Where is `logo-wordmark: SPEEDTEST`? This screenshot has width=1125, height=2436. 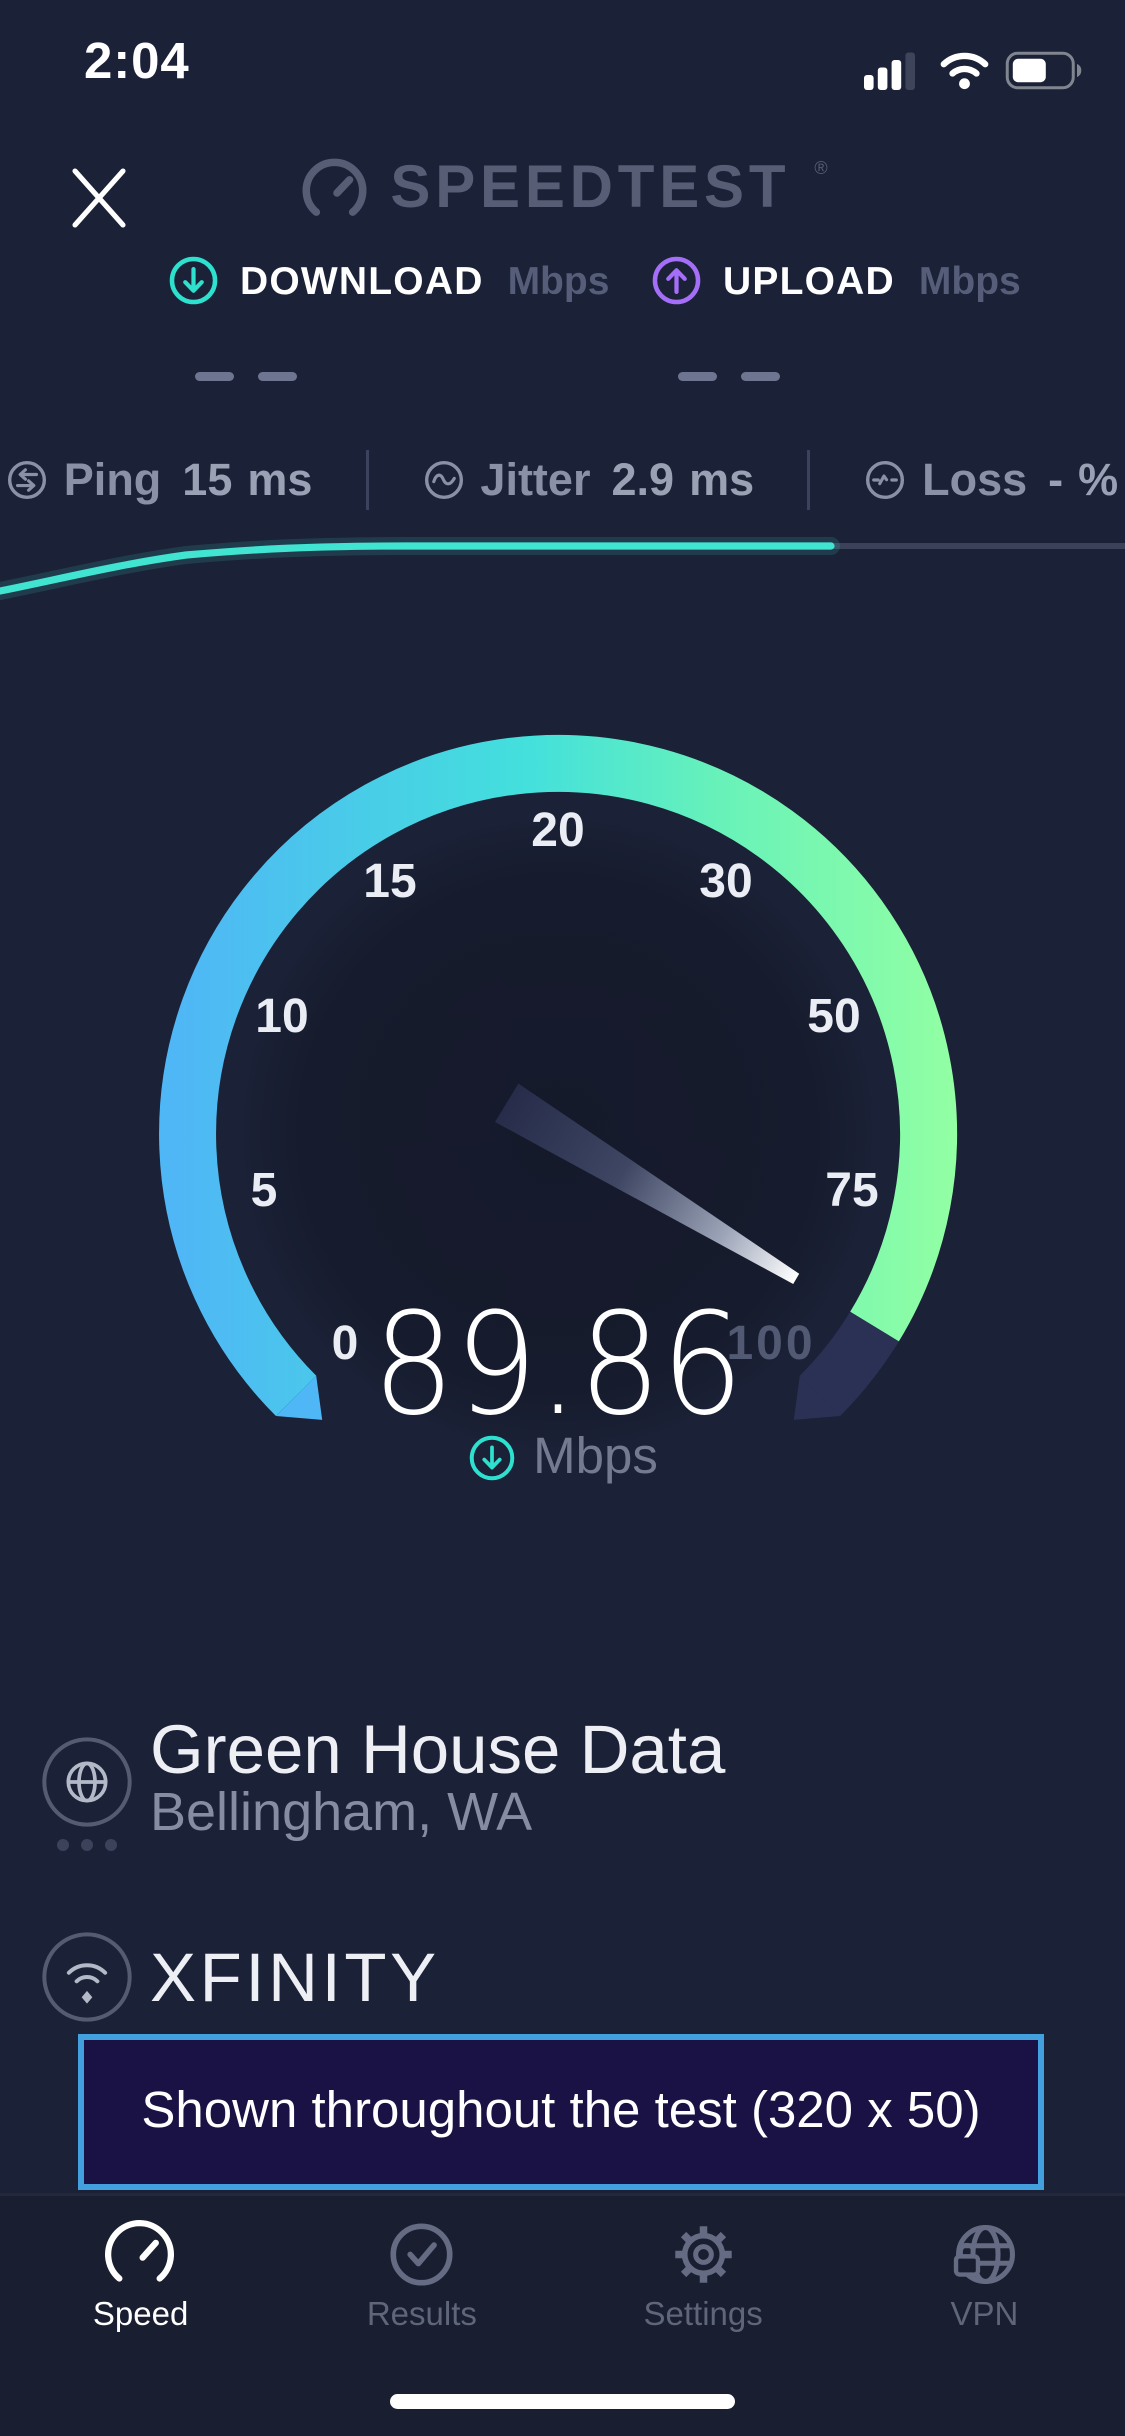 logo-wordmark: SPEEDTEST is located at coordinates (590, 189).